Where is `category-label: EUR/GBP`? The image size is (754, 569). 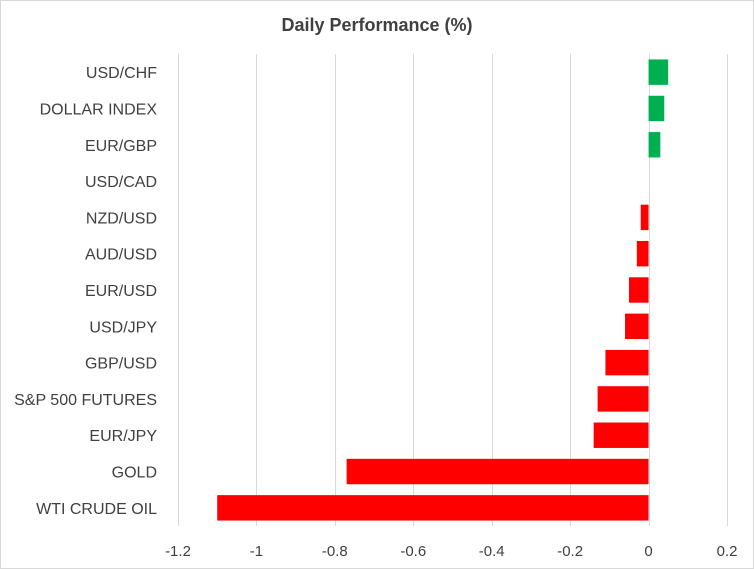 category-label: EUR/GBP is located at coordinates (121, 146).